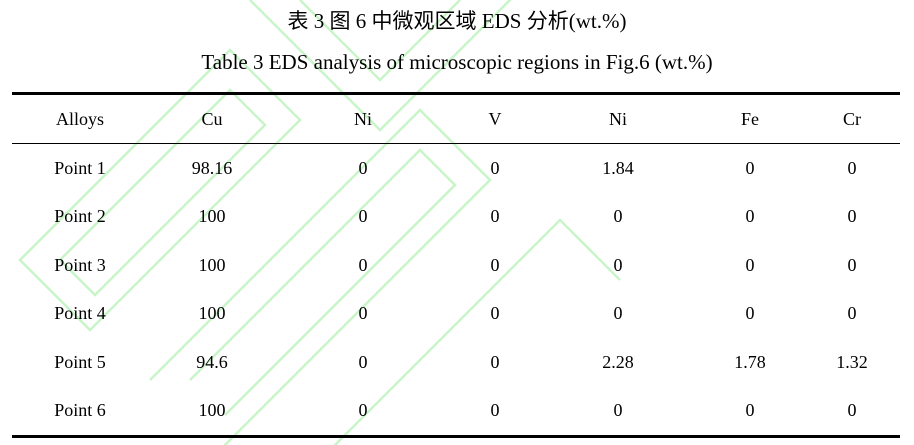 This screenshot has width=914, height=445. Describe the element at coordinates (852, 118) in the screenshot. I see `header-cell: Cr` at that location.